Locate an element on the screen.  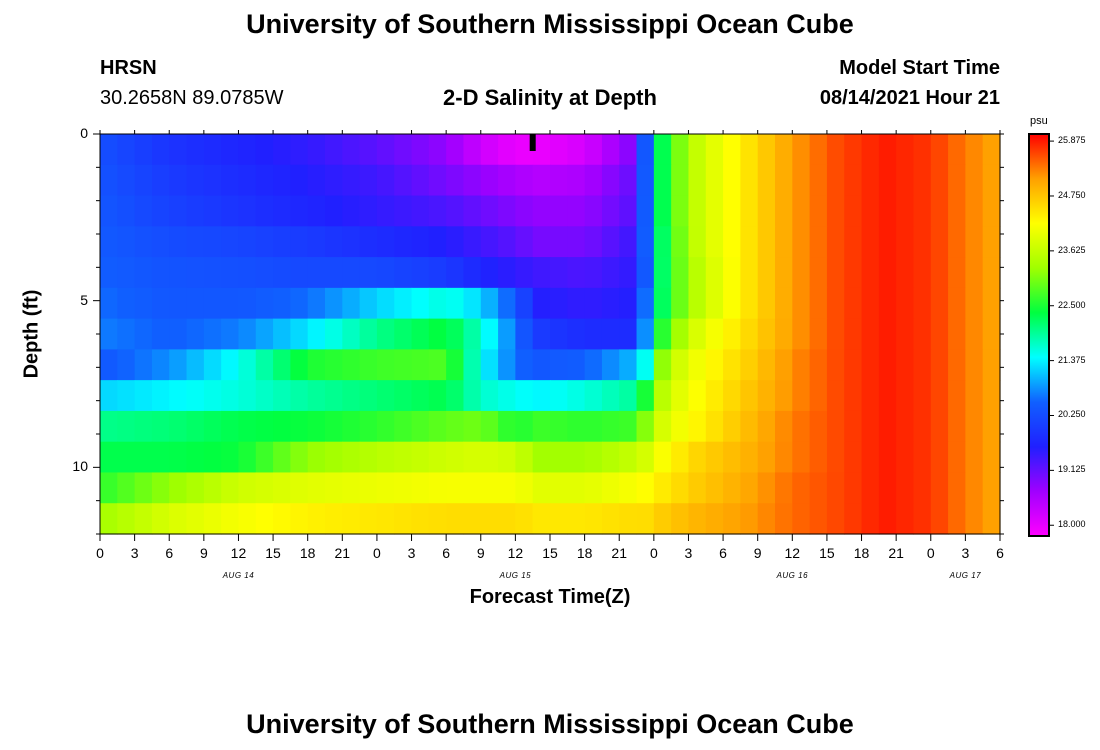
x-tick-label: 9 is located at coordinates (203, 553).